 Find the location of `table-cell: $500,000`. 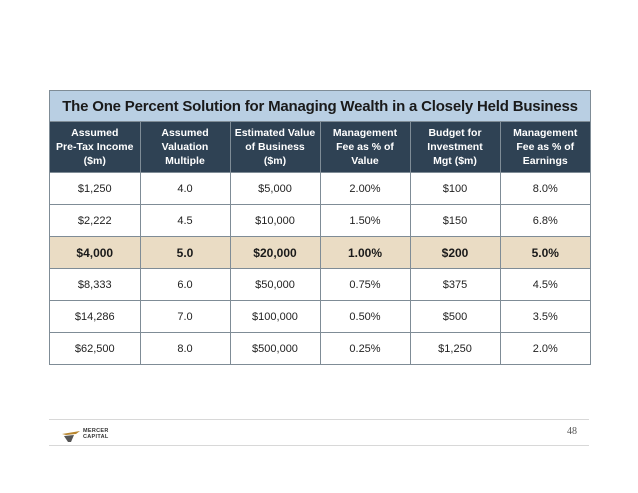

table-cell: $500,000 is located at coordinates (275, 348).